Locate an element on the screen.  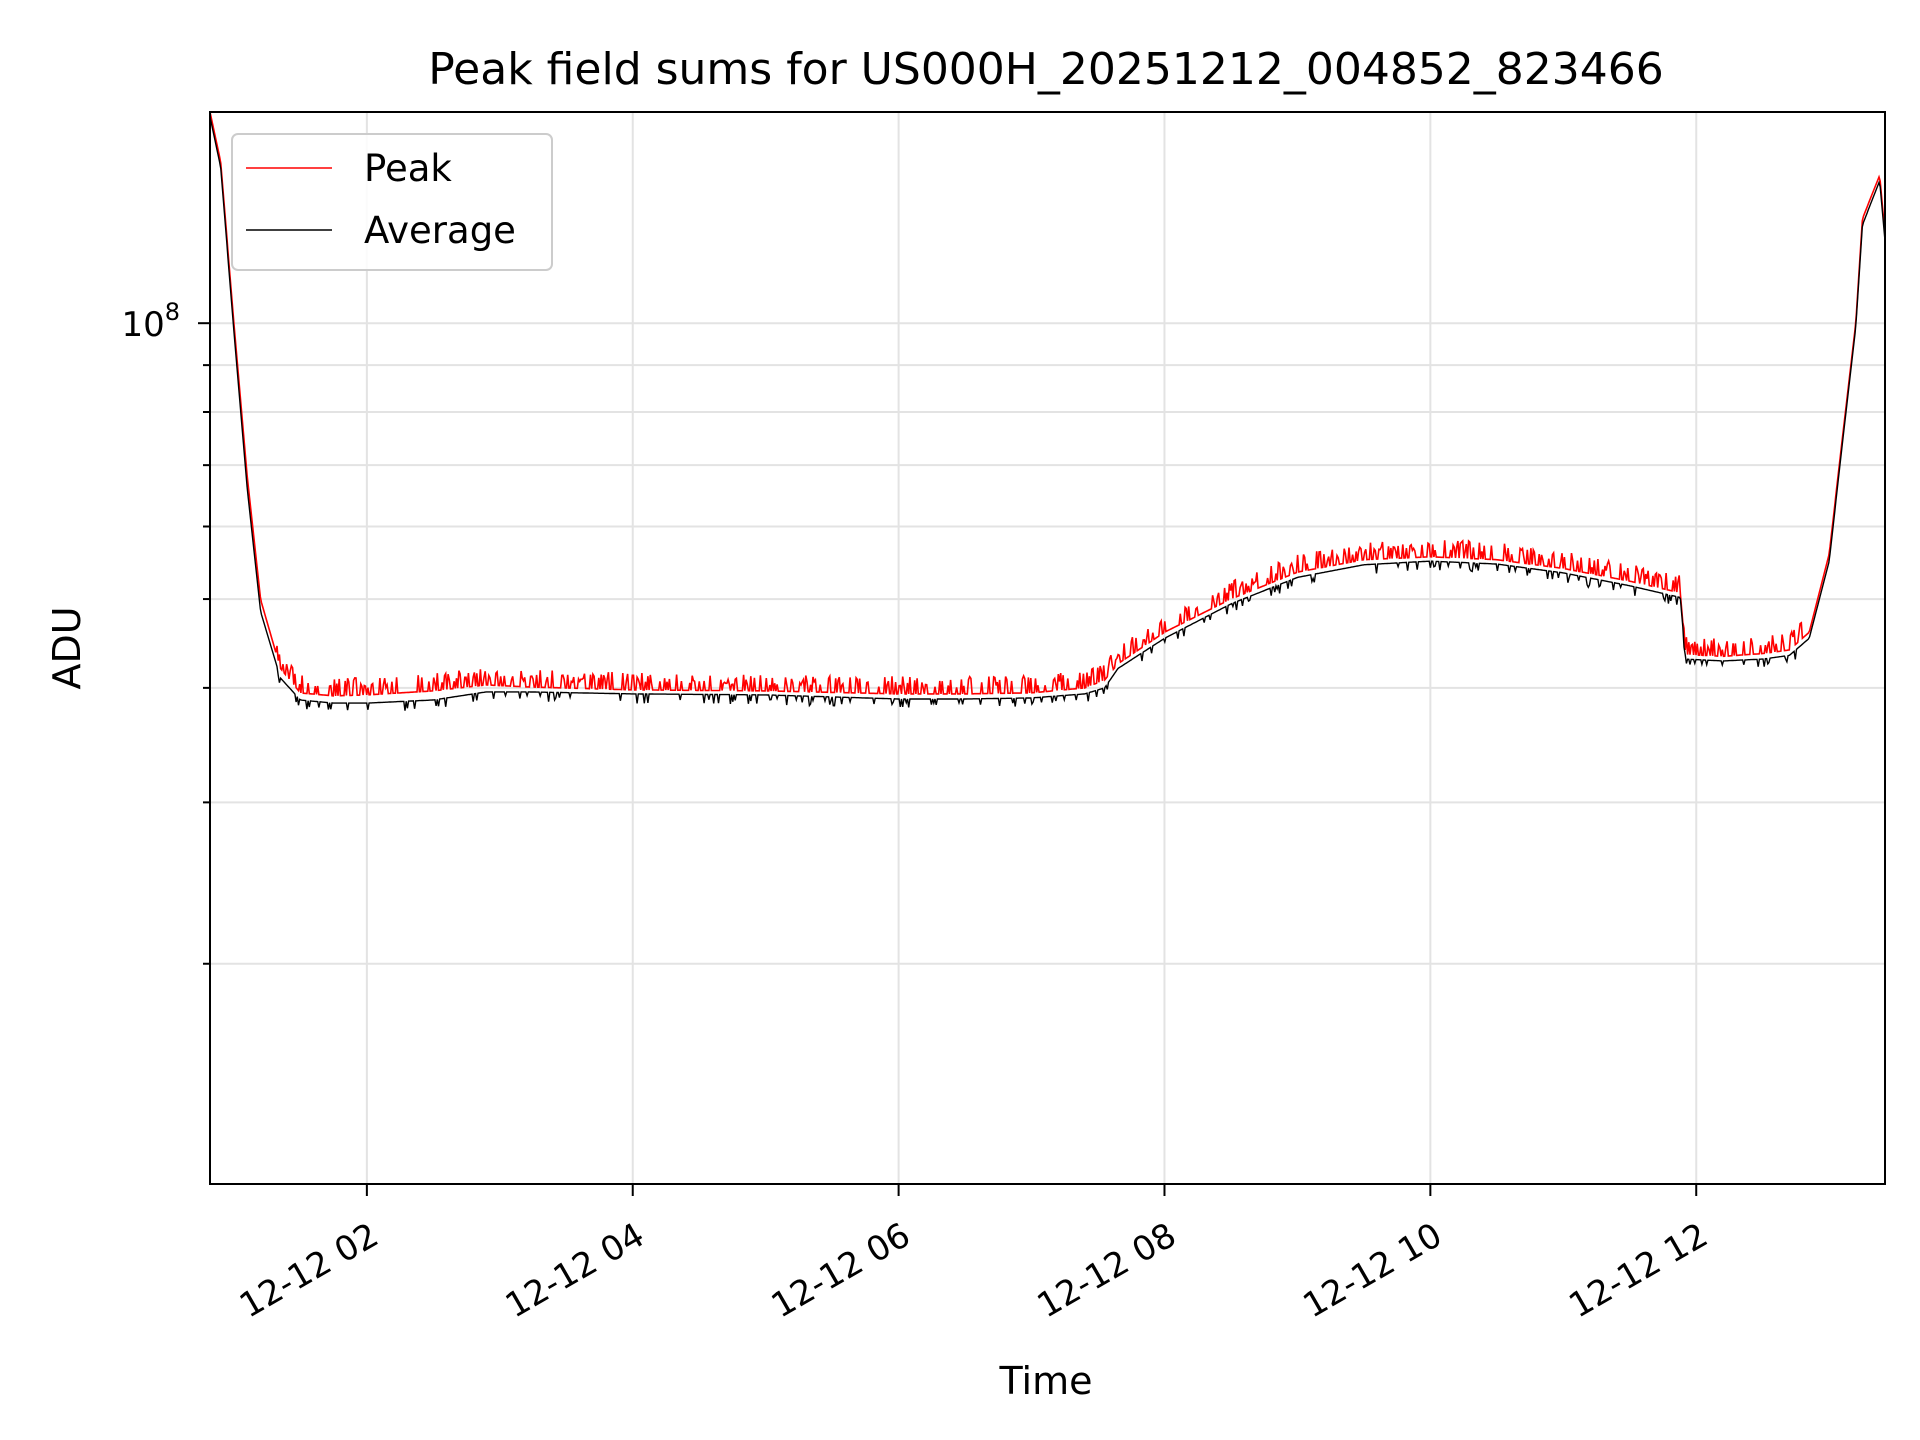
legend-label-average: Average is located at coordinates (440, 230).